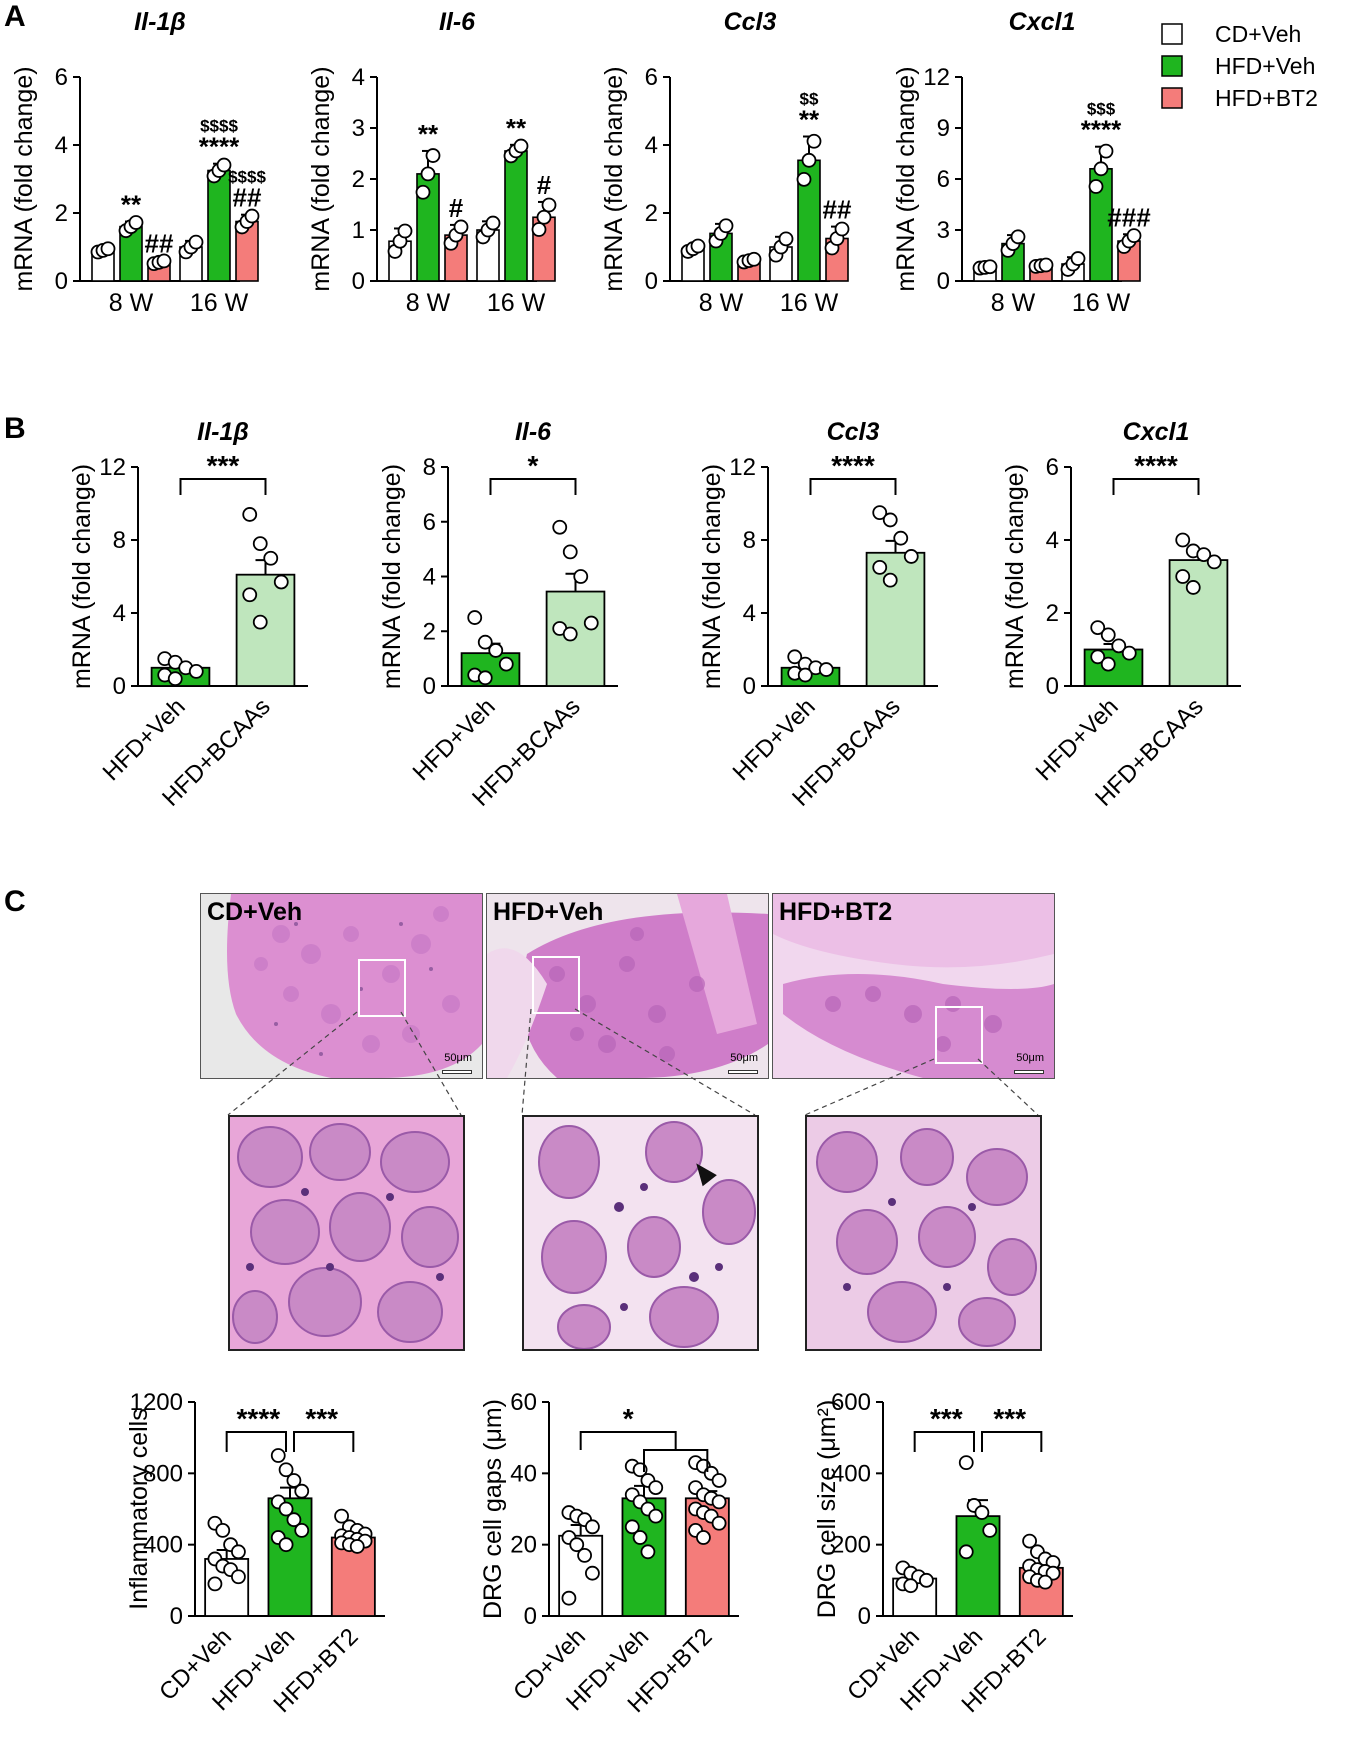  Describe the element at coordinates (923, 1233) in the screenshot. I see `zoom-micrograph-hfd-bt2` at that location.